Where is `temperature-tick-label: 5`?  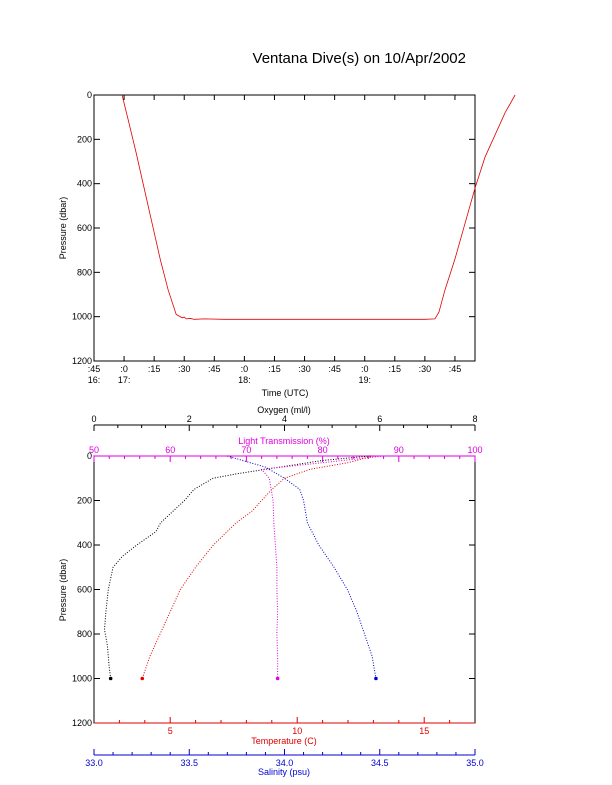 temperature-tick-label: 5 is located at coordinates (170, 731).